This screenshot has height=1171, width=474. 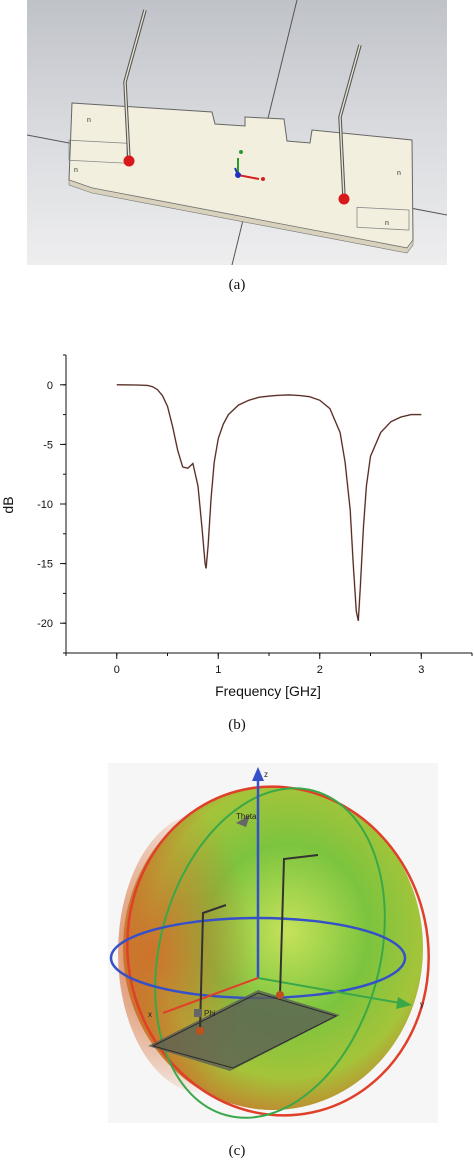 I want to click on axis-z-label: z, so click(x=266, y=774).